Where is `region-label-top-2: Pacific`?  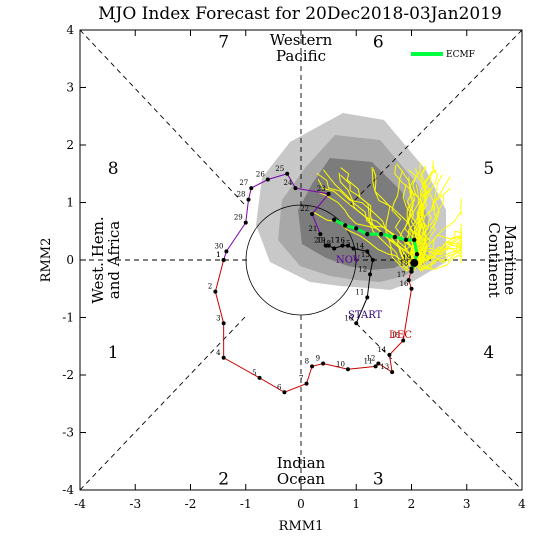 region-label-top-2: Pacific is located at coordinates (301, 56).